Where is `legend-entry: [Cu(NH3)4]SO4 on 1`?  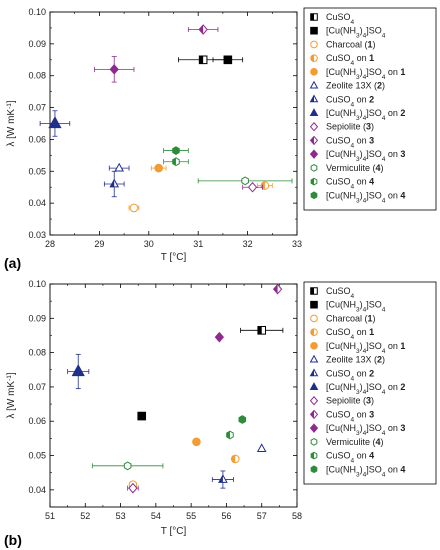
legend-entry: [Cu(NH3)4]SO4 on 1 is located at coordinates (357, 348).